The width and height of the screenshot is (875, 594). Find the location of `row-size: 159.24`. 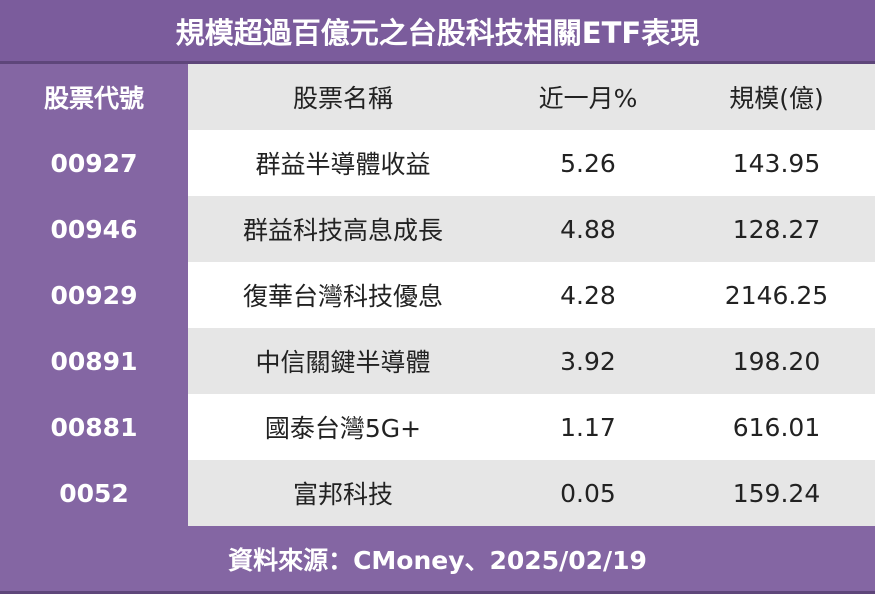

row-size: 159.24 is located at coordinates (776, 493).